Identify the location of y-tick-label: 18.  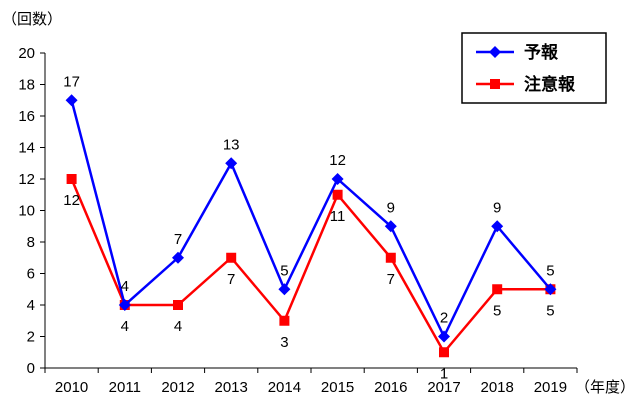
(26, 85).